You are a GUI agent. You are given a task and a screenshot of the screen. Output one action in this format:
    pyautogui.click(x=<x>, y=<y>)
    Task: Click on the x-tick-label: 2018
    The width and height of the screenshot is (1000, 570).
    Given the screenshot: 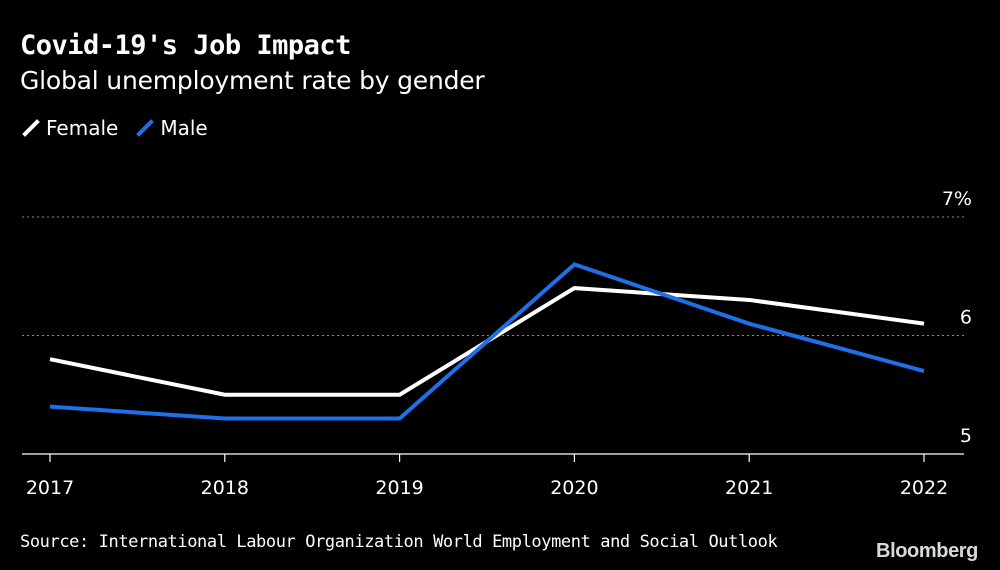 What is the action you would take?
    pyautogui.click(x=225, y=488)
    